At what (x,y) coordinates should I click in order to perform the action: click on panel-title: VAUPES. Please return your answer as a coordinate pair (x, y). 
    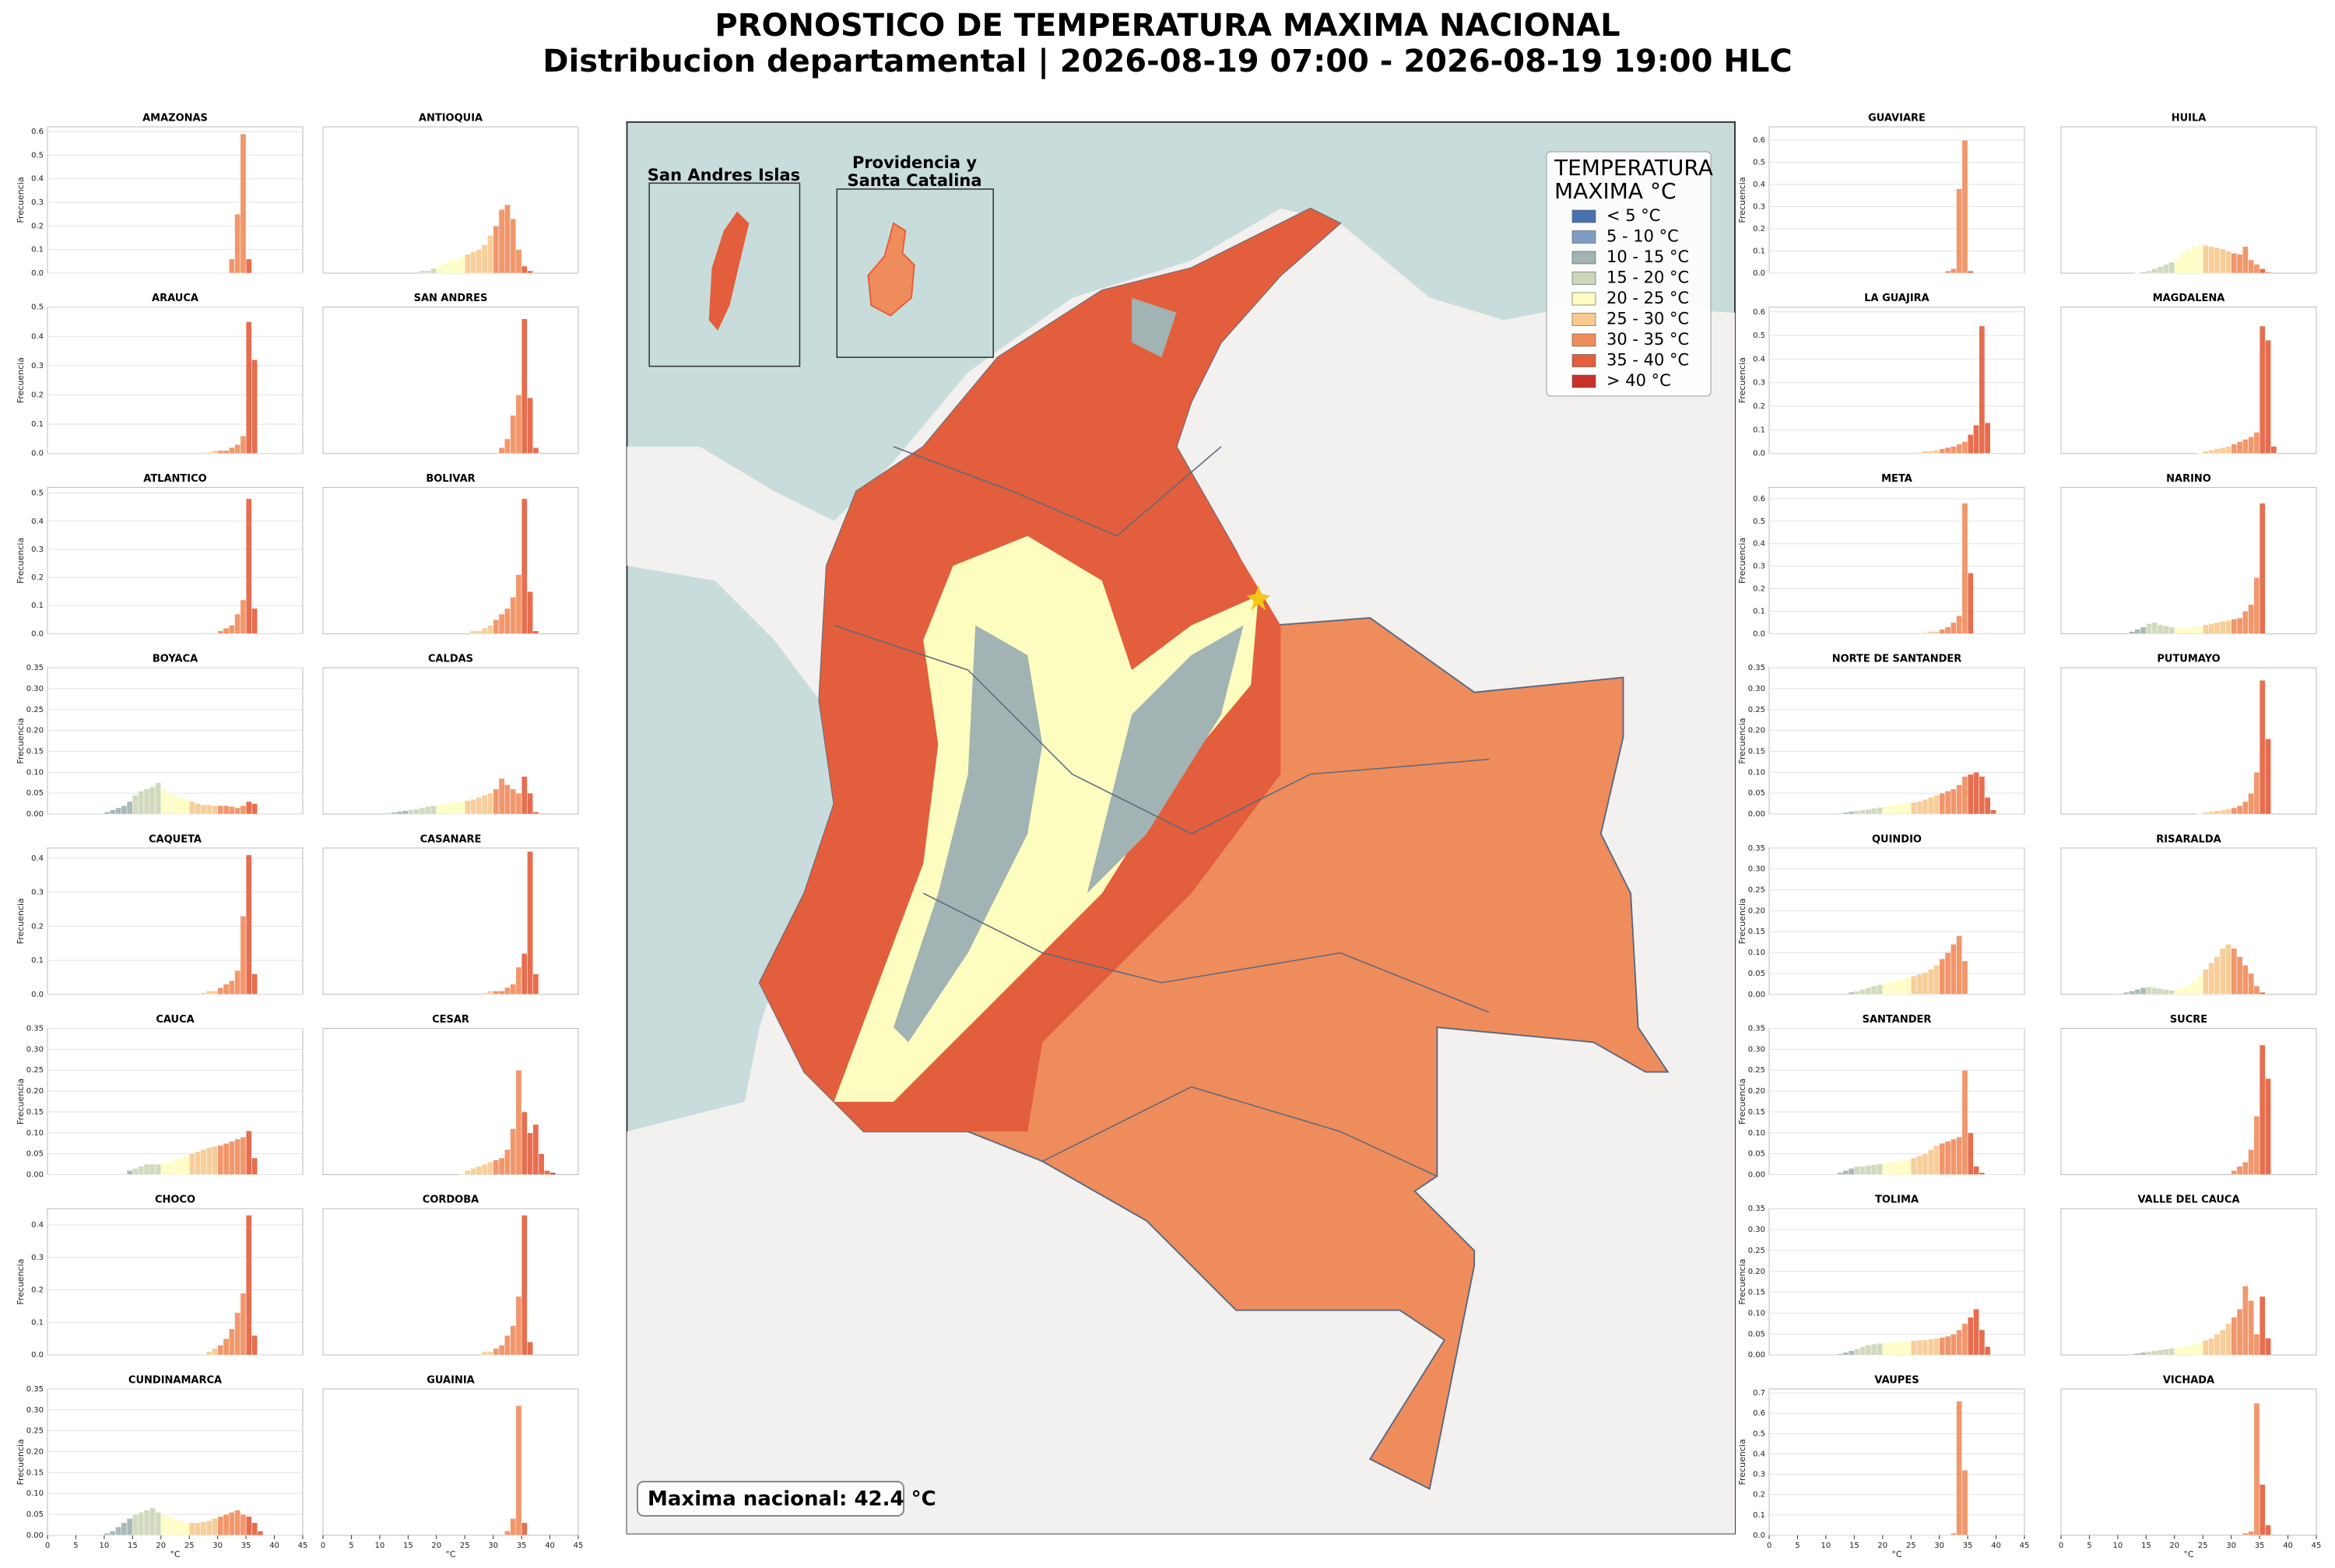
    Looking at the image, I should click on (1896, 1380).